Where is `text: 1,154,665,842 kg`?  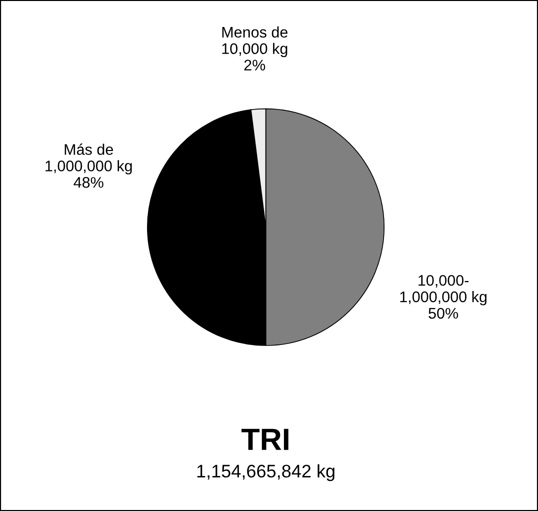
text: 1,154,665,842 kg is located at coordinates (265, 473).